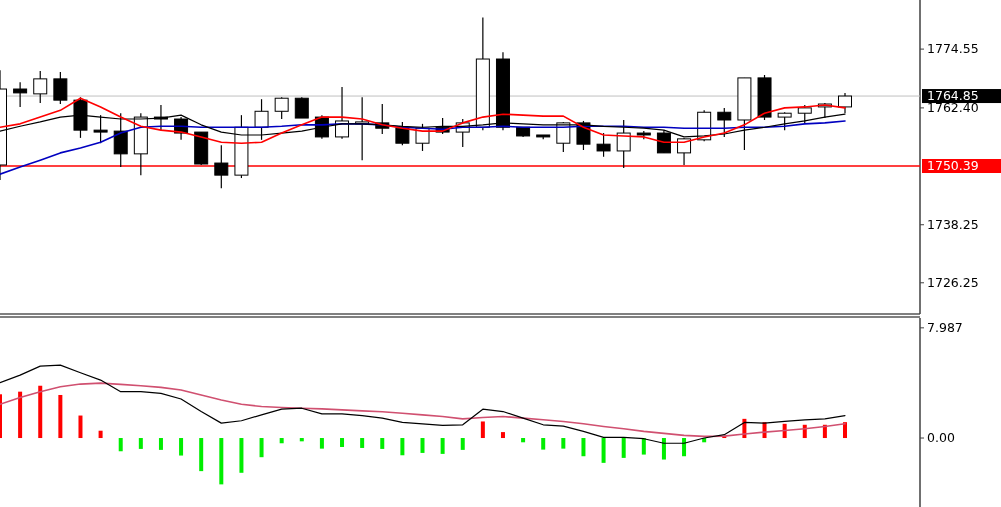  I want to click on y-tick-label: 0.00, so click(941, 438).